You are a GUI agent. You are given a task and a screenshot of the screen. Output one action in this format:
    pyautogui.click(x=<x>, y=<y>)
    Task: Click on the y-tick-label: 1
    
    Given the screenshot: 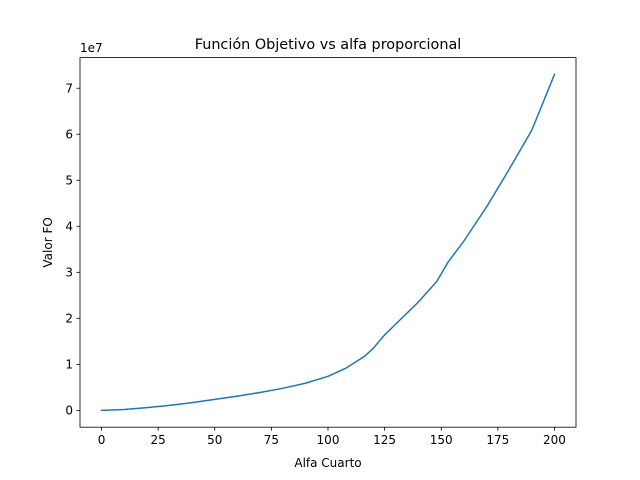 What is the action you would take?
    pyautogui.click(x=69, y=365)
    